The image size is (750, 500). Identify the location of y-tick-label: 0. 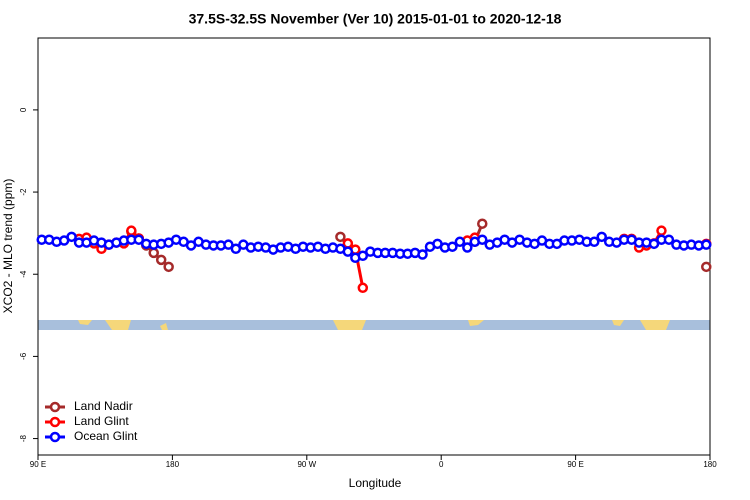
(23, 109).